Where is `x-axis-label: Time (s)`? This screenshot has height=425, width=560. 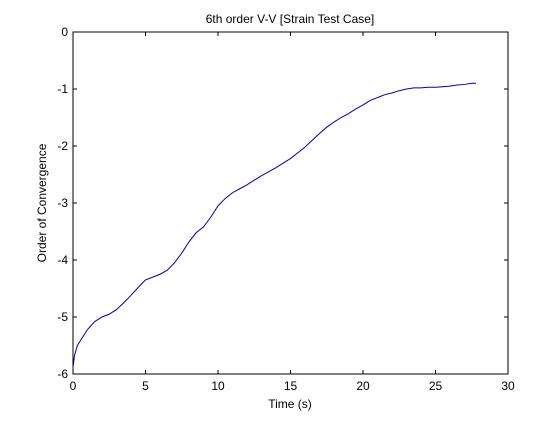
x-axis-label: Time (s) is located at coordinates (290, 404).